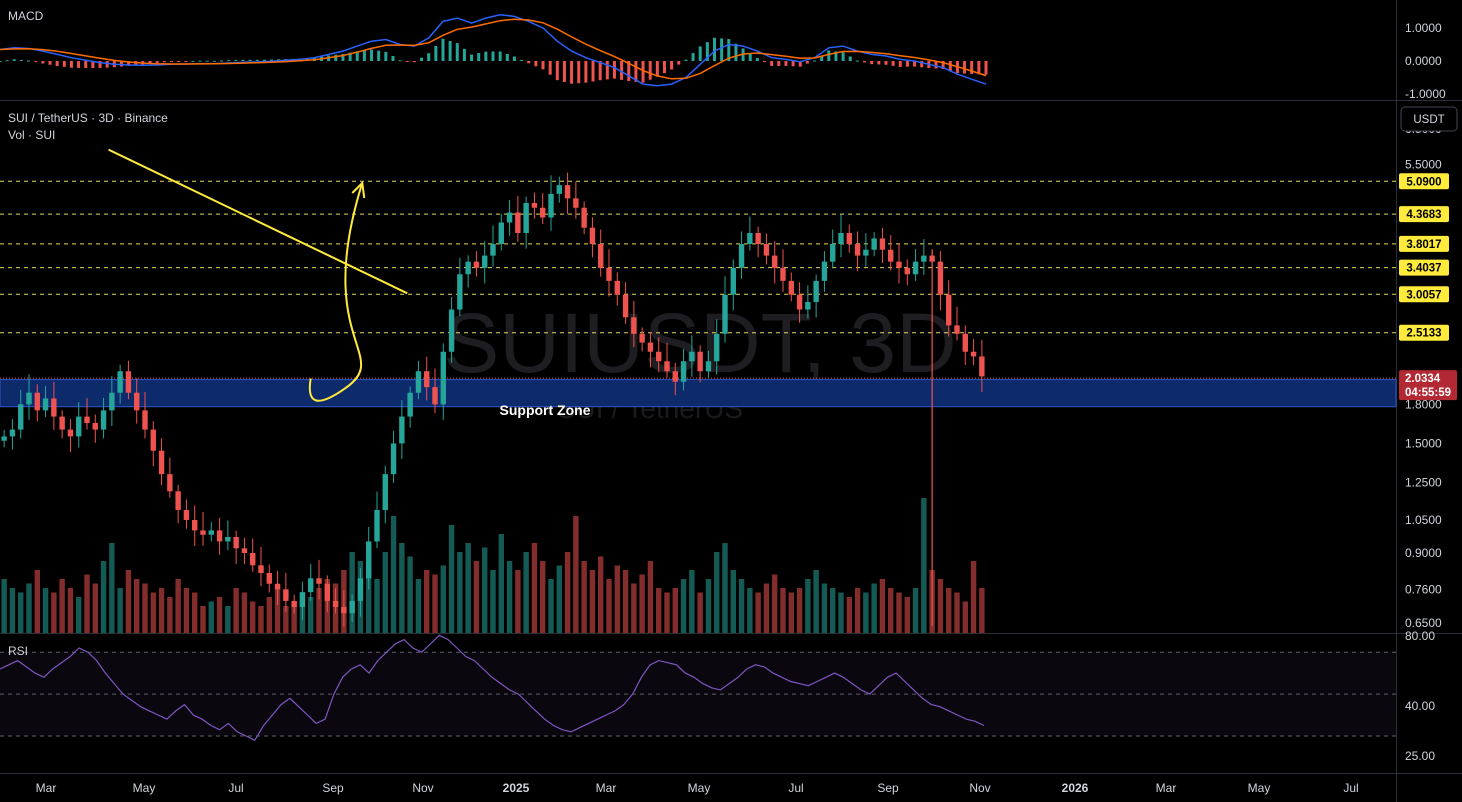 Image resolution: width=1462 pixels, height=802 pixels. What do you see at coordinates (698, 687) in the screenshot?
I see `rsi-pane` at bounding box center [698, 687].